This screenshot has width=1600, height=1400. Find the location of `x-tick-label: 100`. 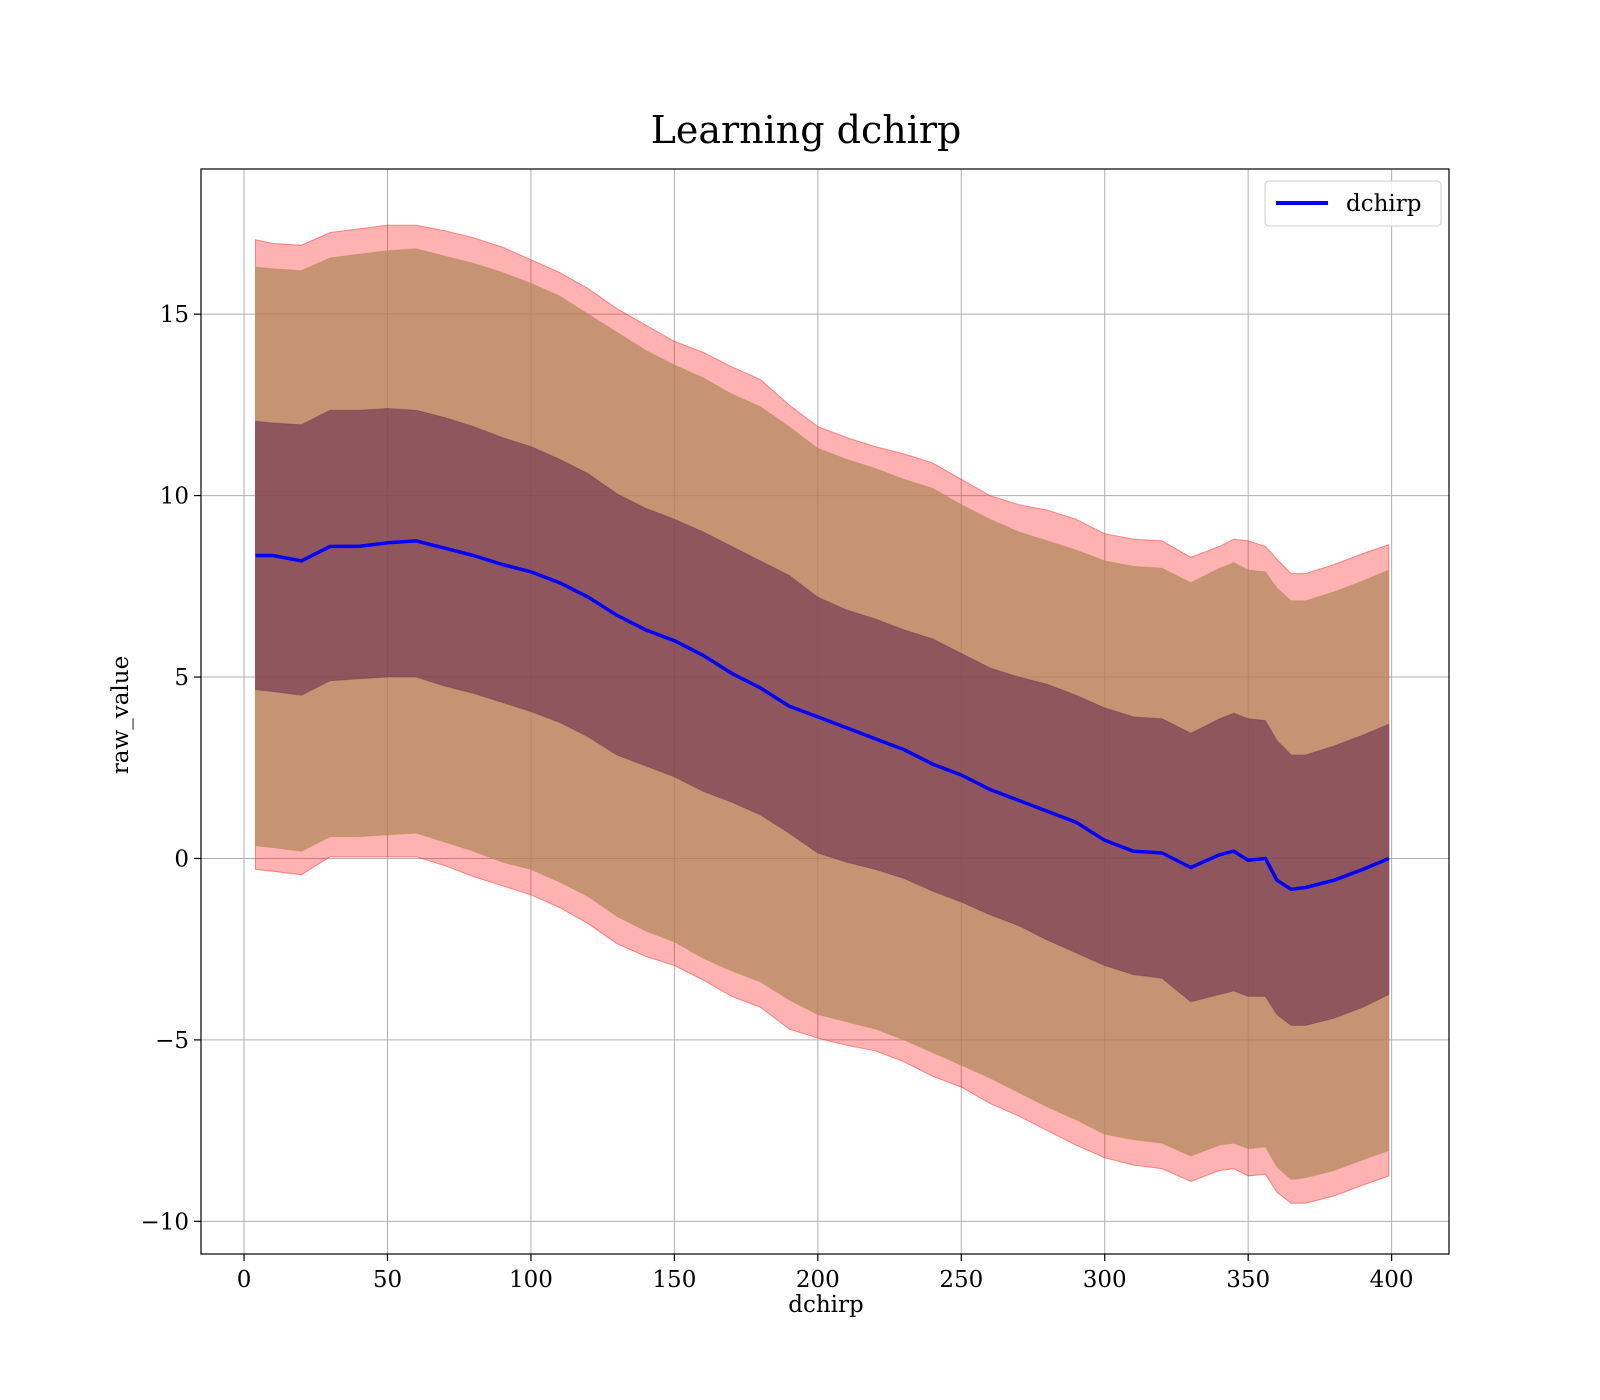

x-tick-label: 100 is located at coordinates (531, 1280).